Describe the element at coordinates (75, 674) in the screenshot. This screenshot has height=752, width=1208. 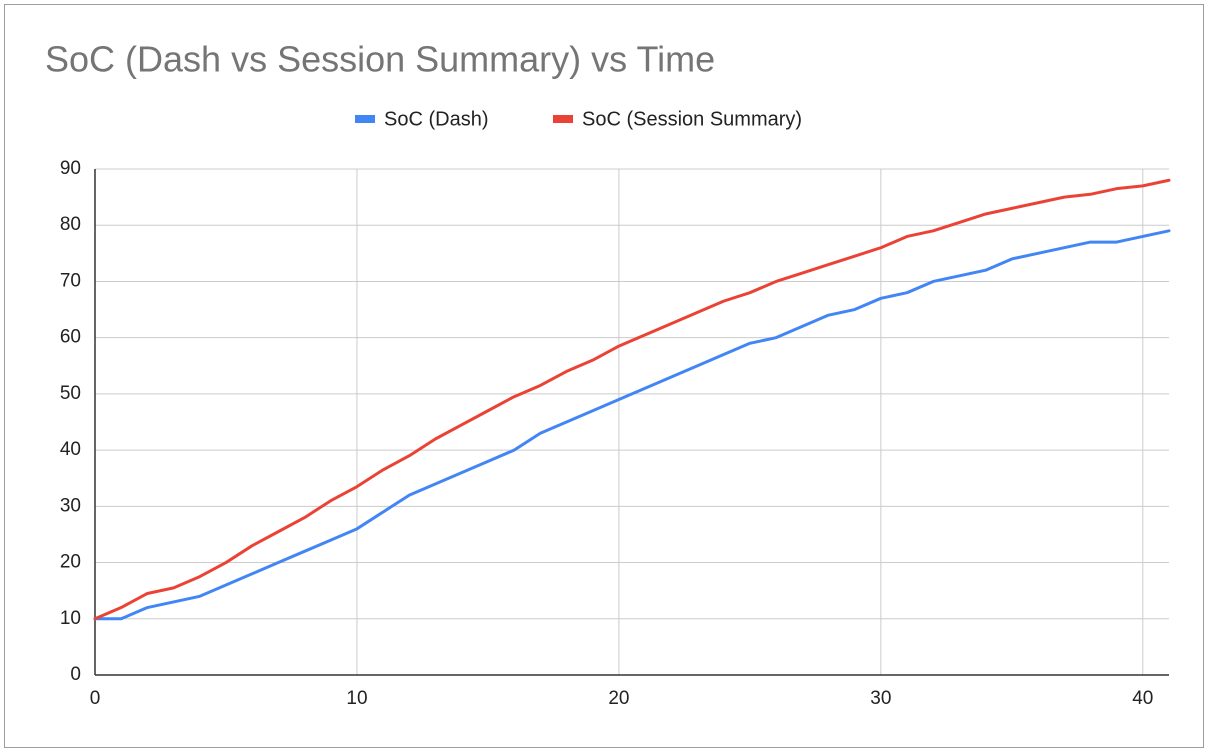
I see `y-tick-label: 0` at that location.